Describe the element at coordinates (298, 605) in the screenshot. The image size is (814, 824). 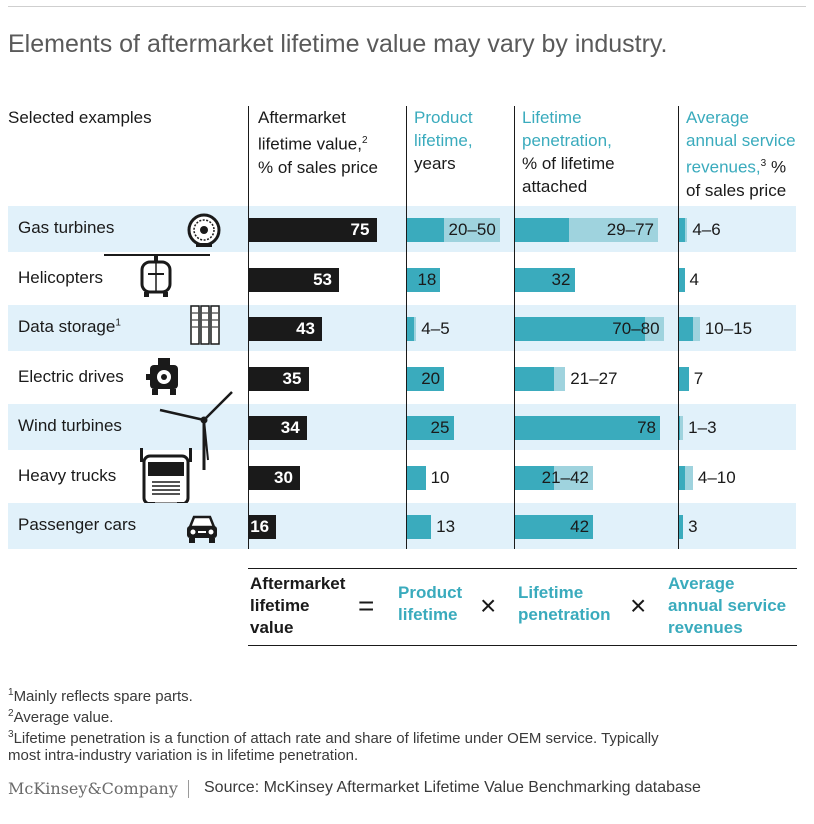
I see `formula-altv: Aftermarket lifetime value` at that location.